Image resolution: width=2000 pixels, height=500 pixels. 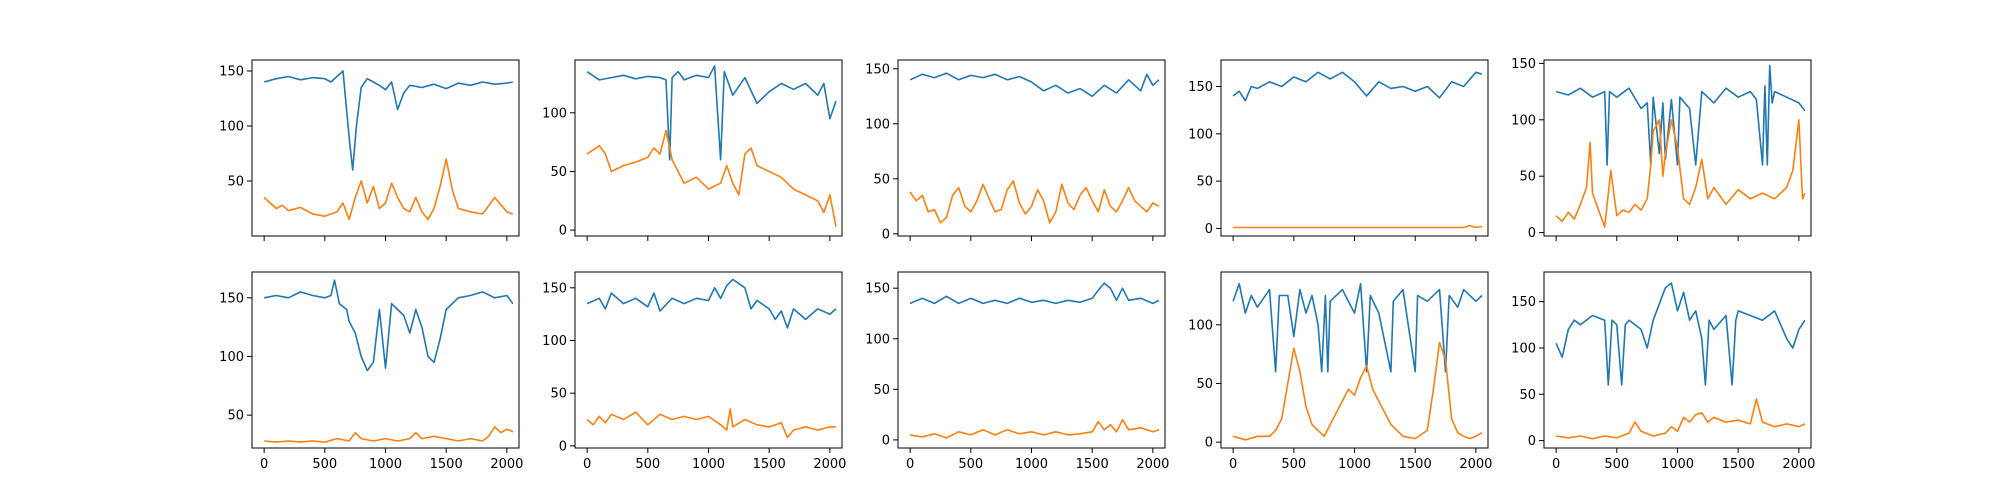 I want to click on subplot-1: 50 100 150, so click(x=369, y=150).